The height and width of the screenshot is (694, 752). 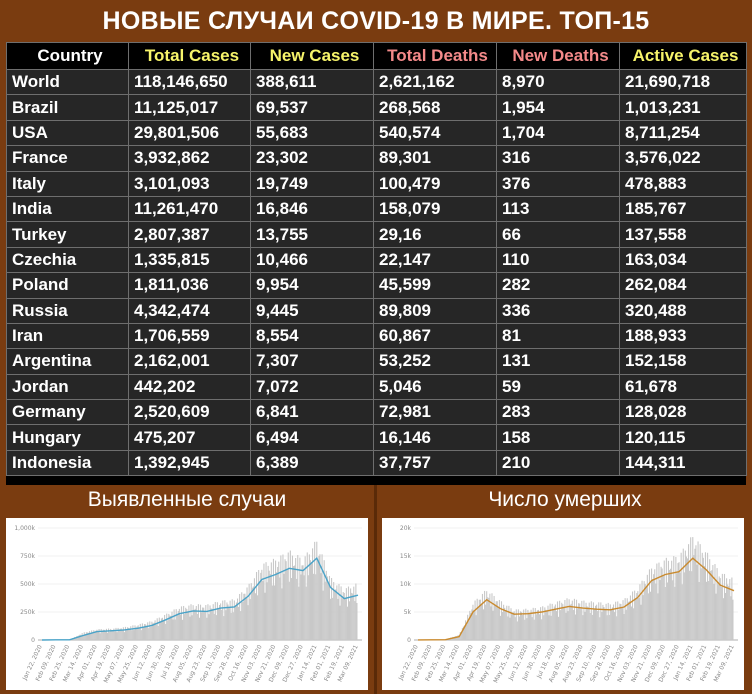 I want to click on table-row: Iran 1,706,559 8,554 60,867 81 188,933, so click(x=376, y=336).